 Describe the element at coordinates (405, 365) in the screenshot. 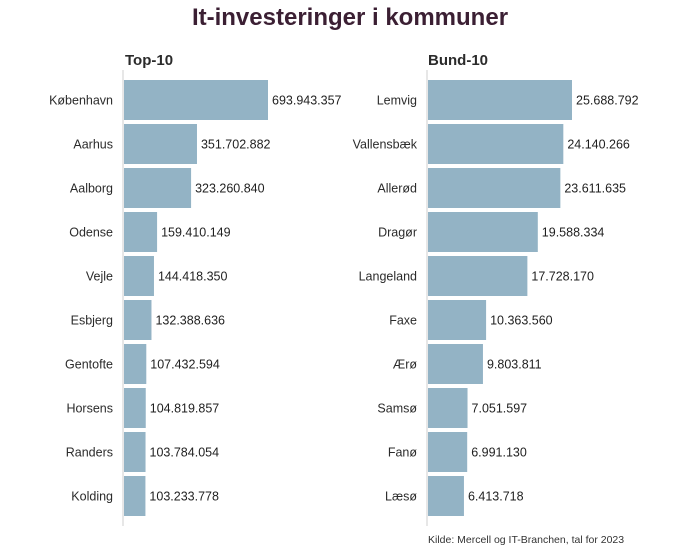

I see `category-label: Ærø` at that location.